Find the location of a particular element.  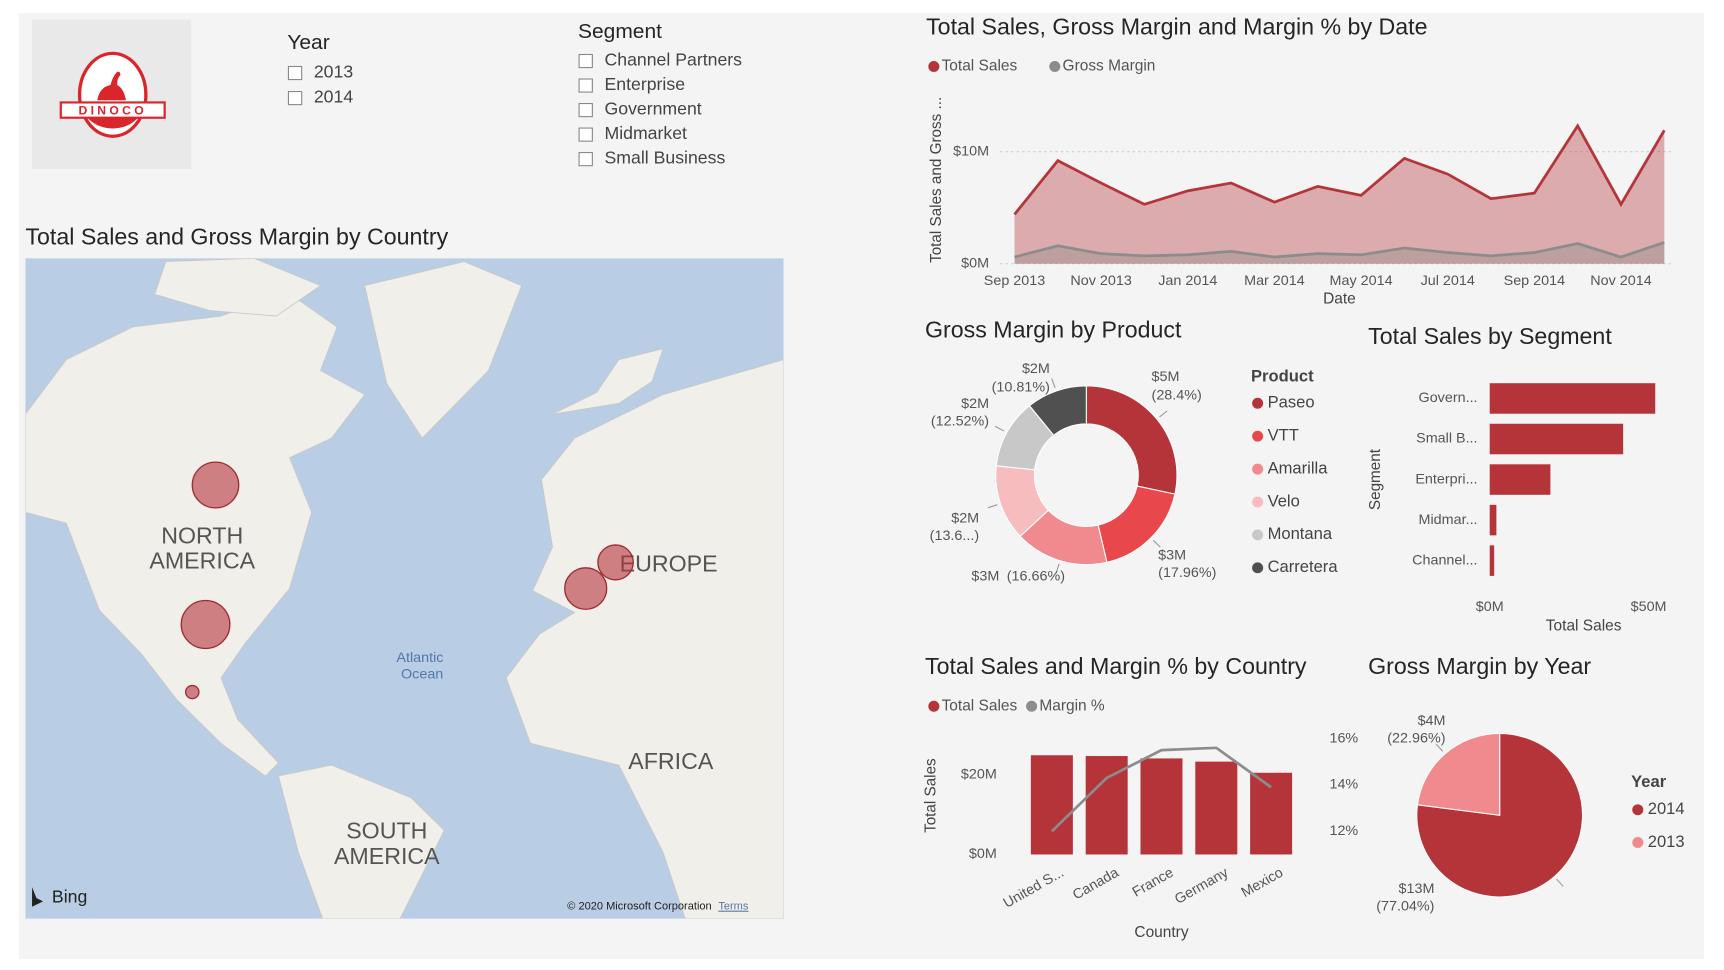

data-label: $3M is located at coordinates (985, 576).